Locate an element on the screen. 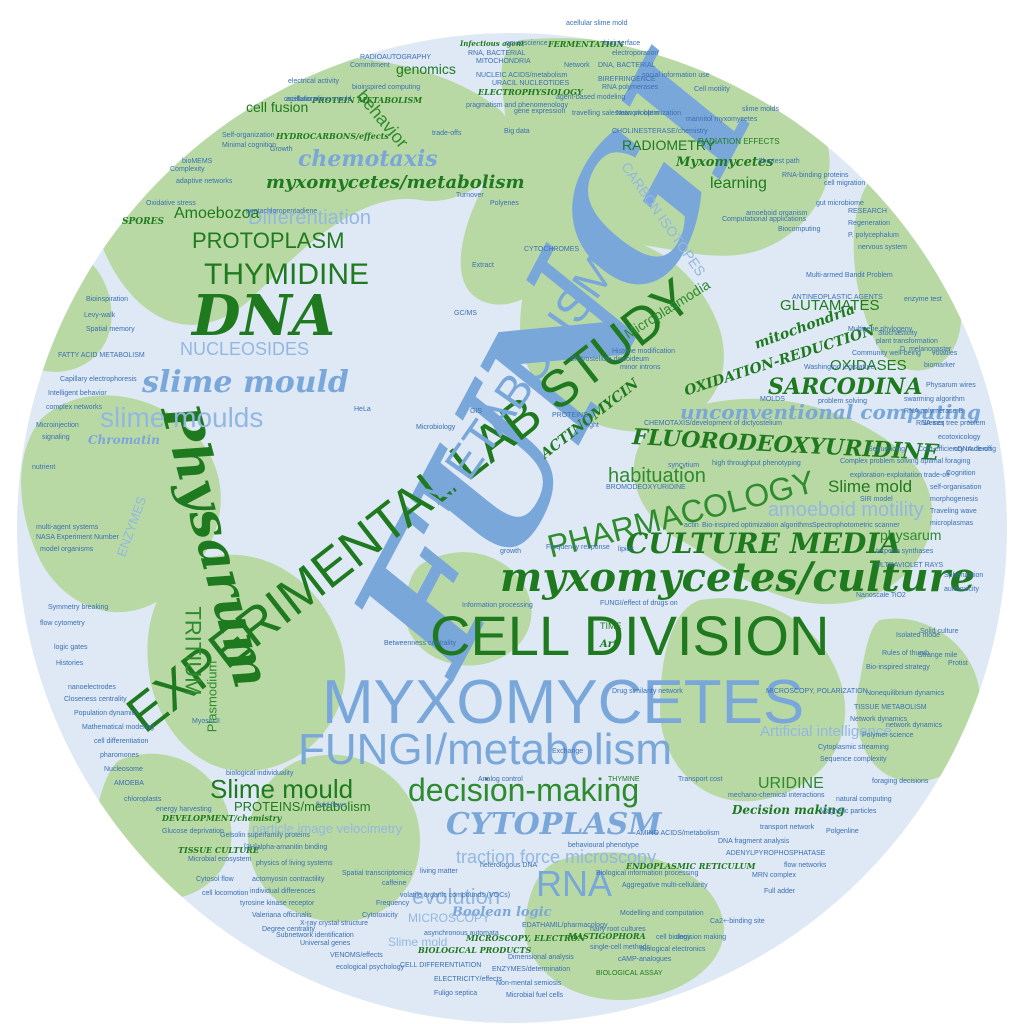  word-research: RESEARCH is located at coordinates (867, 211).